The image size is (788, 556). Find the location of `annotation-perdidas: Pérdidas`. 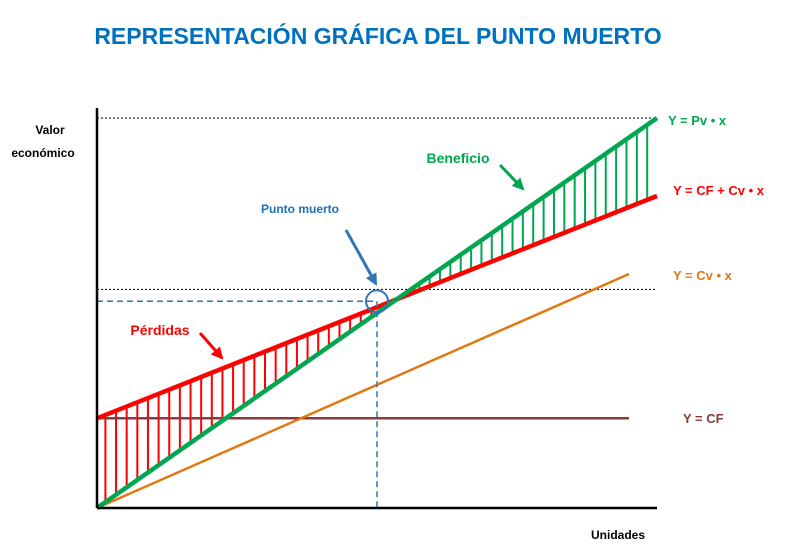

annotation-perdidas: Pérdidas is located at coordinates (159, 330).